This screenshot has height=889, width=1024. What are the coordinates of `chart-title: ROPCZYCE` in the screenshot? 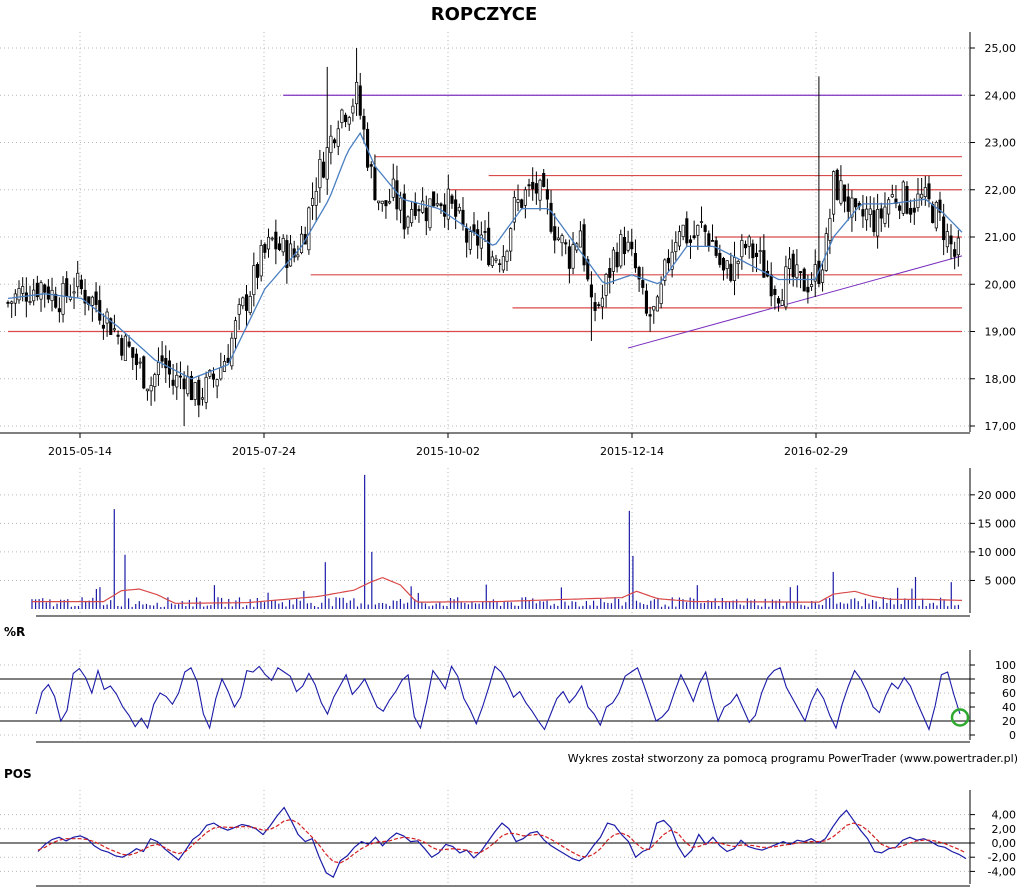 It's located at (484, 14).